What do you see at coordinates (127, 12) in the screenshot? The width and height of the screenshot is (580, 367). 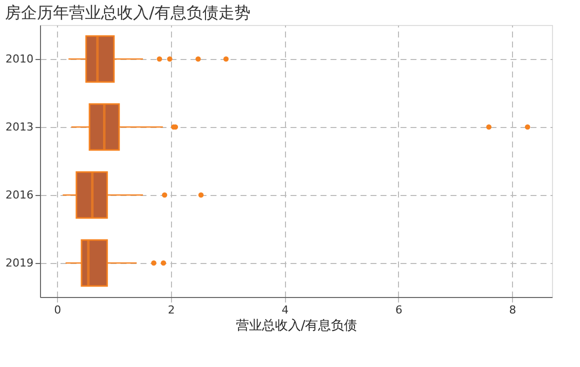 I see `chart-title: 房企历年营业总收入/有息负债走势` at bounding box center [127, 12].